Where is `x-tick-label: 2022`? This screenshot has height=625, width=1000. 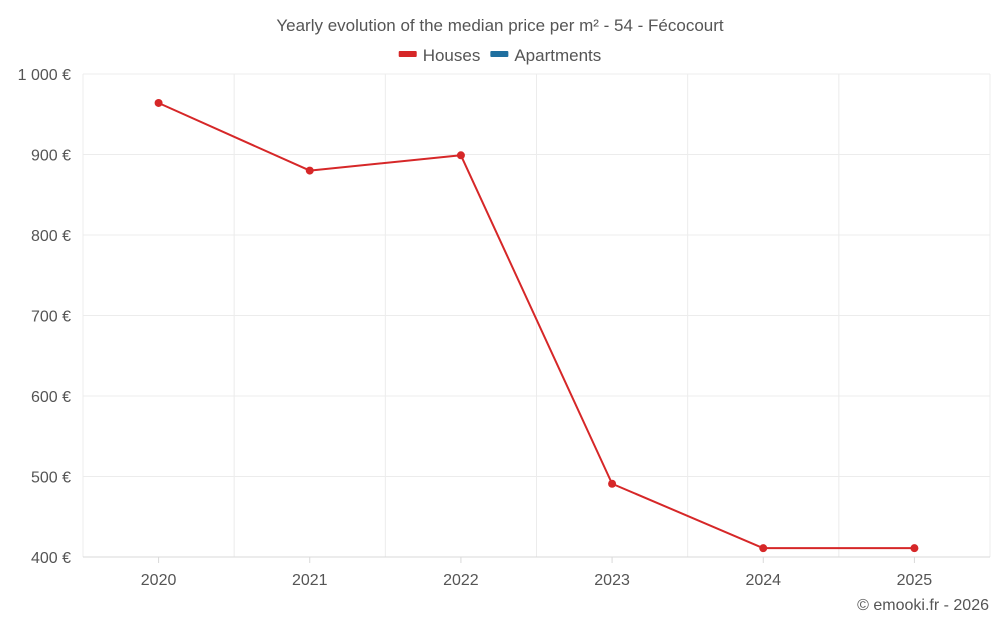
x-tick-label: 2022 is located at coordinates (461, 580).